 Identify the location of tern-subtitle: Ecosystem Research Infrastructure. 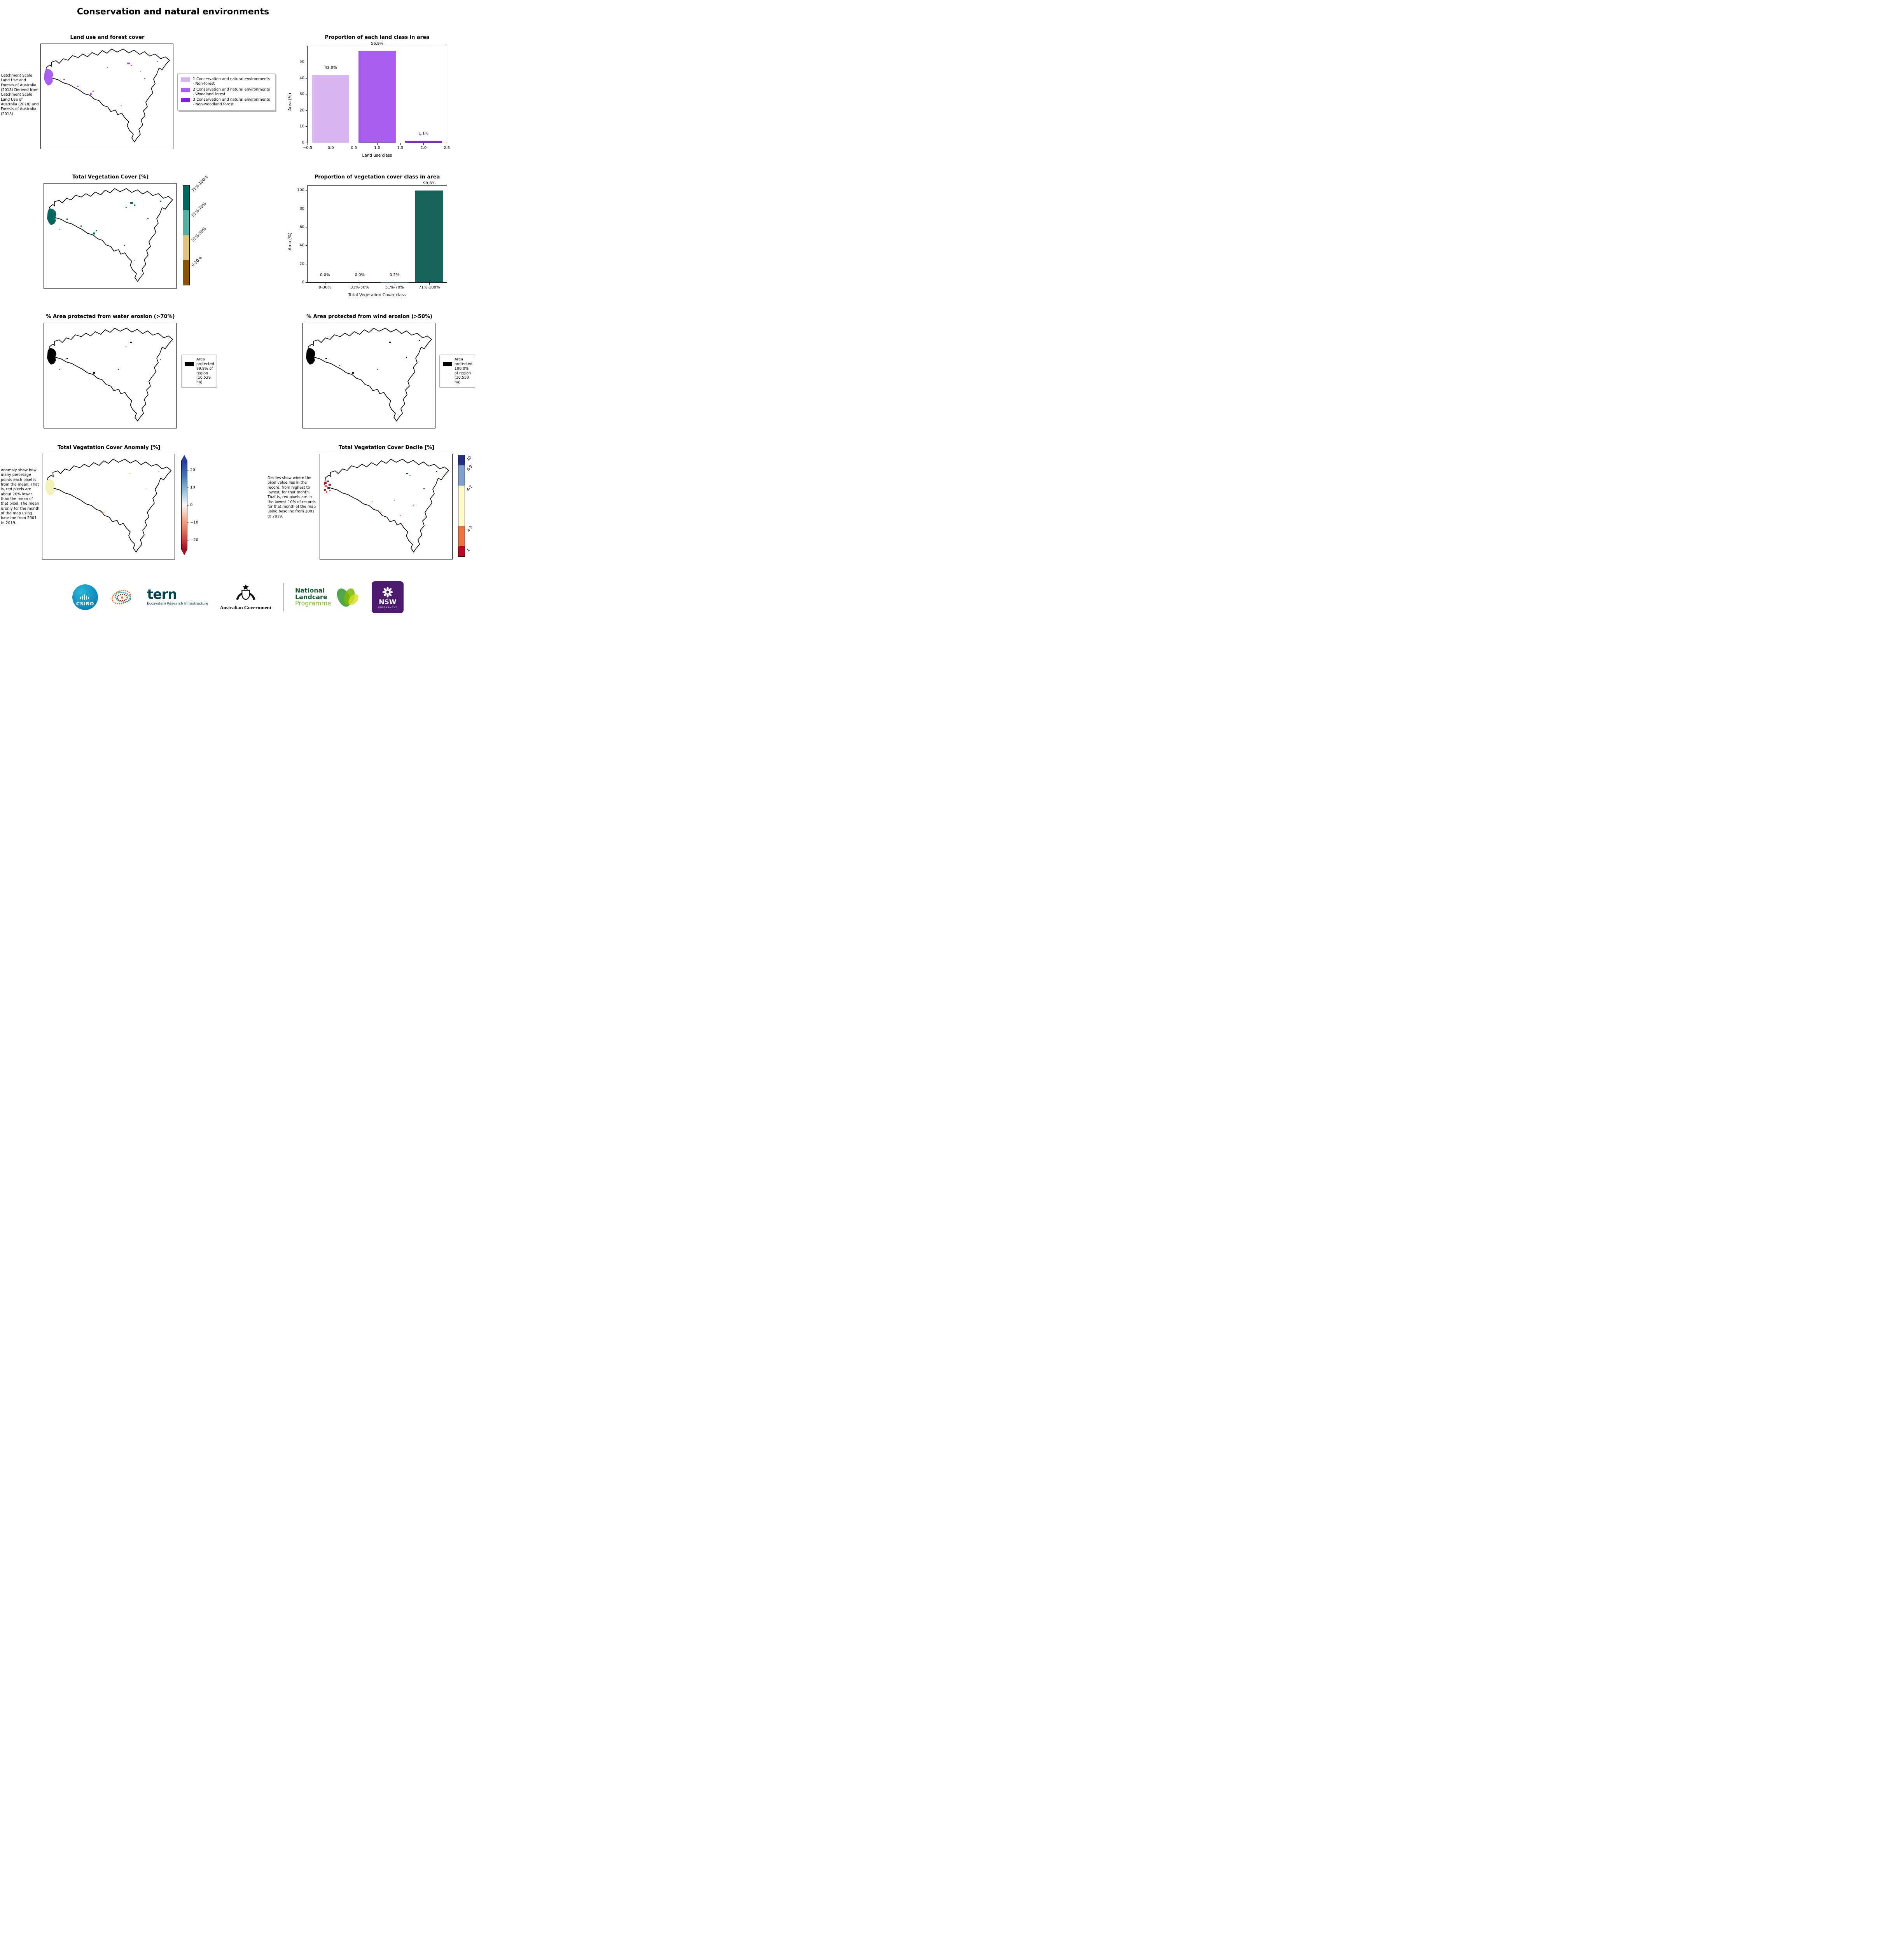
(177, 604).